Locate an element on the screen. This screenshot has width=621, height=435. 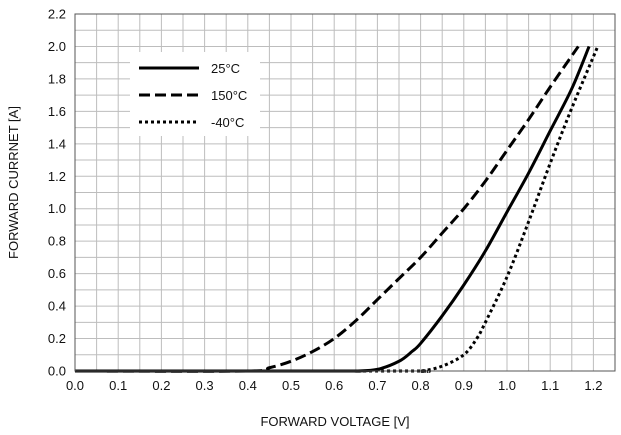
y-tick-label: 1.0 is located at coordinates (57, 208).